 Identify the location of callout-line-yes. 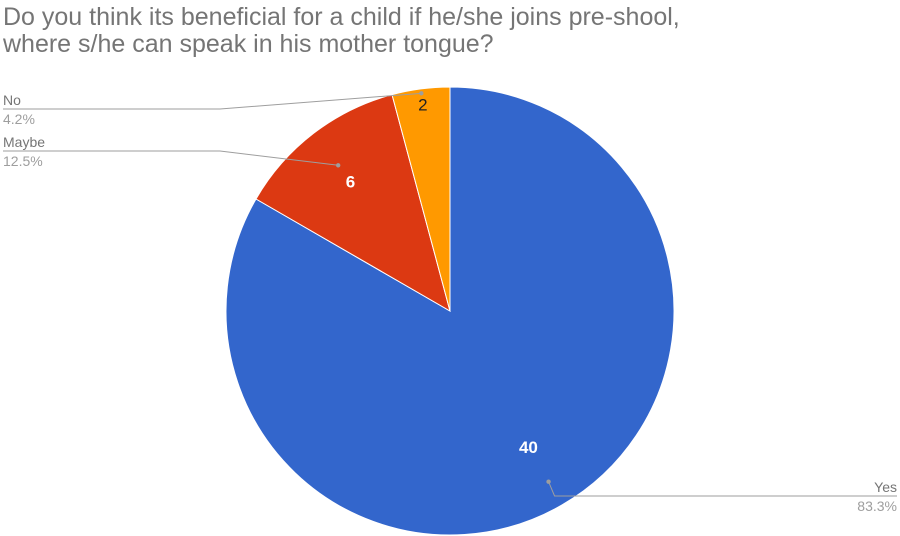
(722, 489).